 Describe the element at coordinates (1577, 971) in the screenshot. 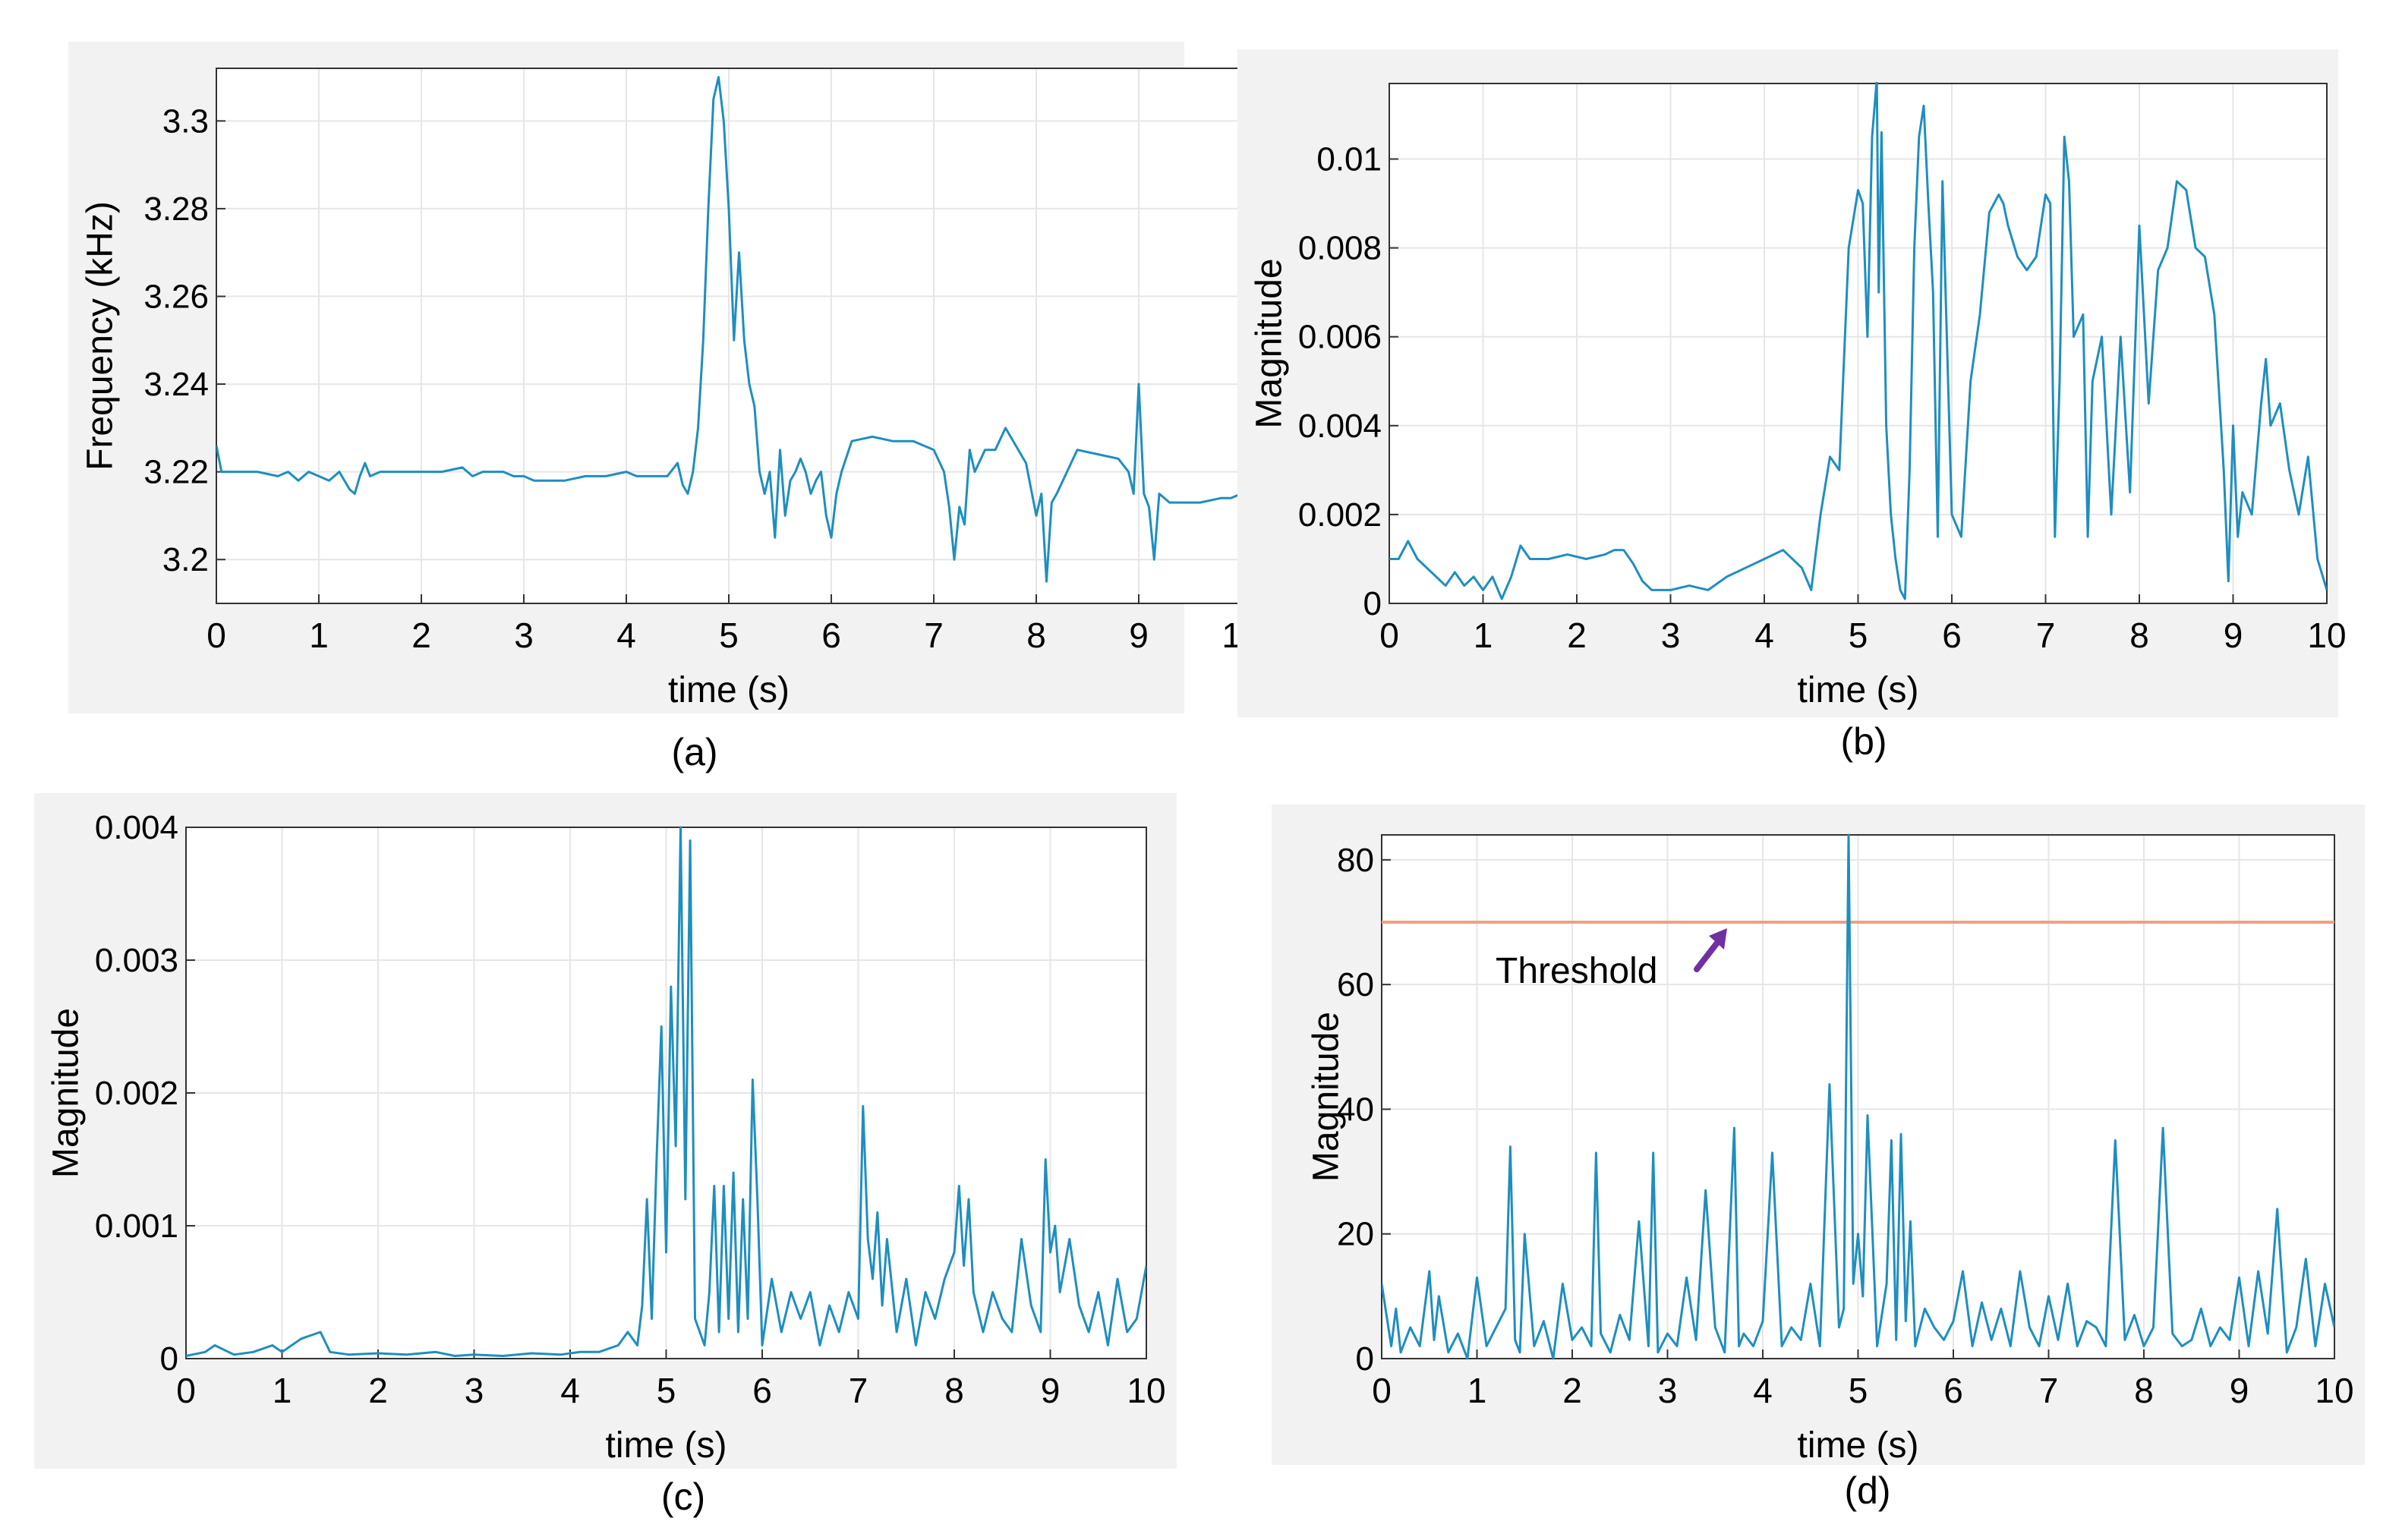

I see `threshold-label: Threshold` at that location.